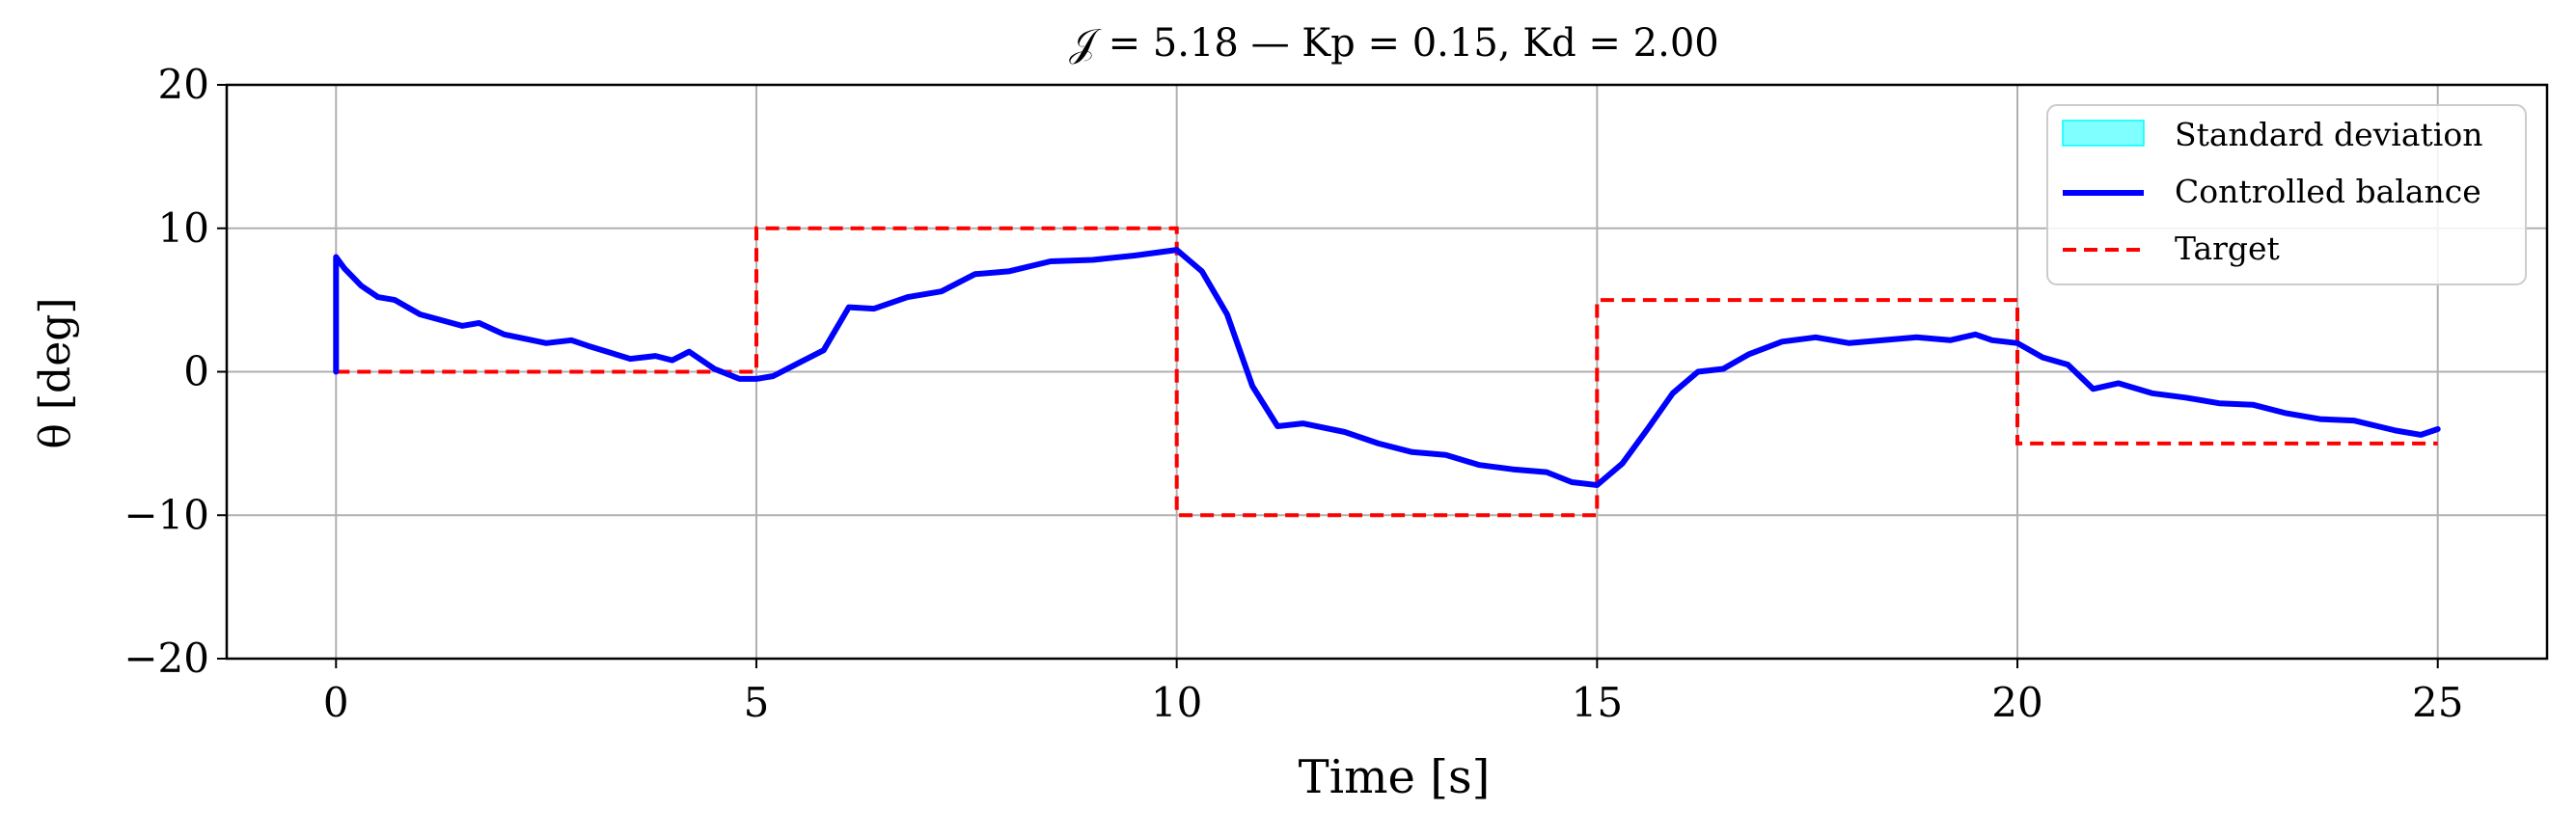  Describe the element at coordinates (184, 228) in the screenshot. I see `y-tick-label: 10` at that location.